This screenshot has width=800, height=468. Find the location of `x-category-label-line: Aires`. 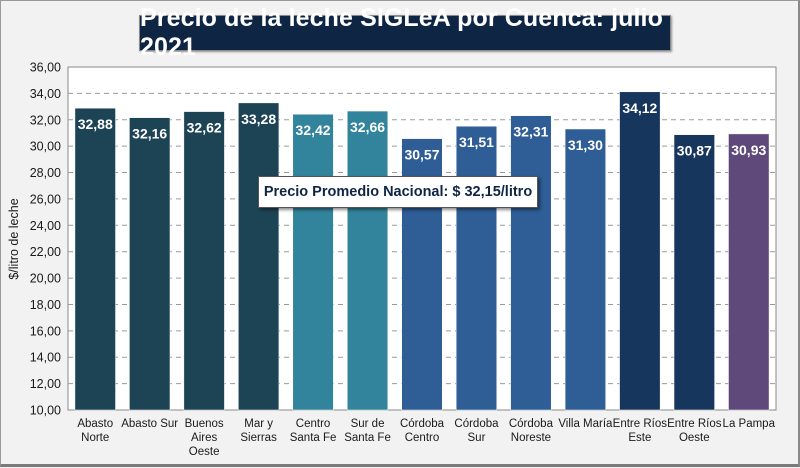

x-category-label-line: Aires is located at coordinates (204, 438).